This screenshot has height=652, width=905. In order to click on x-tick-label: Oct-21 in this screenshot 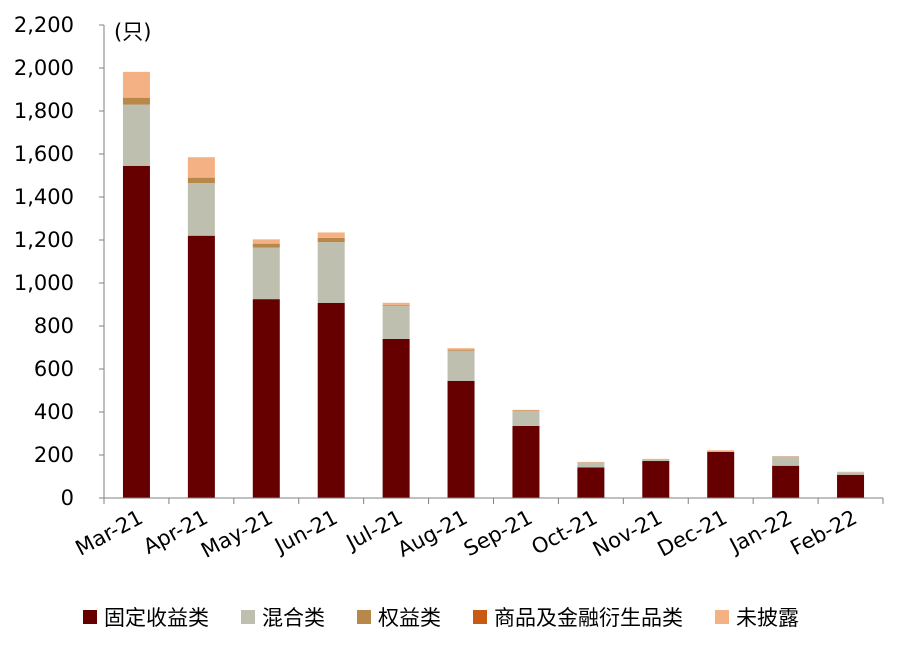, I will do `click(565, 532)`.